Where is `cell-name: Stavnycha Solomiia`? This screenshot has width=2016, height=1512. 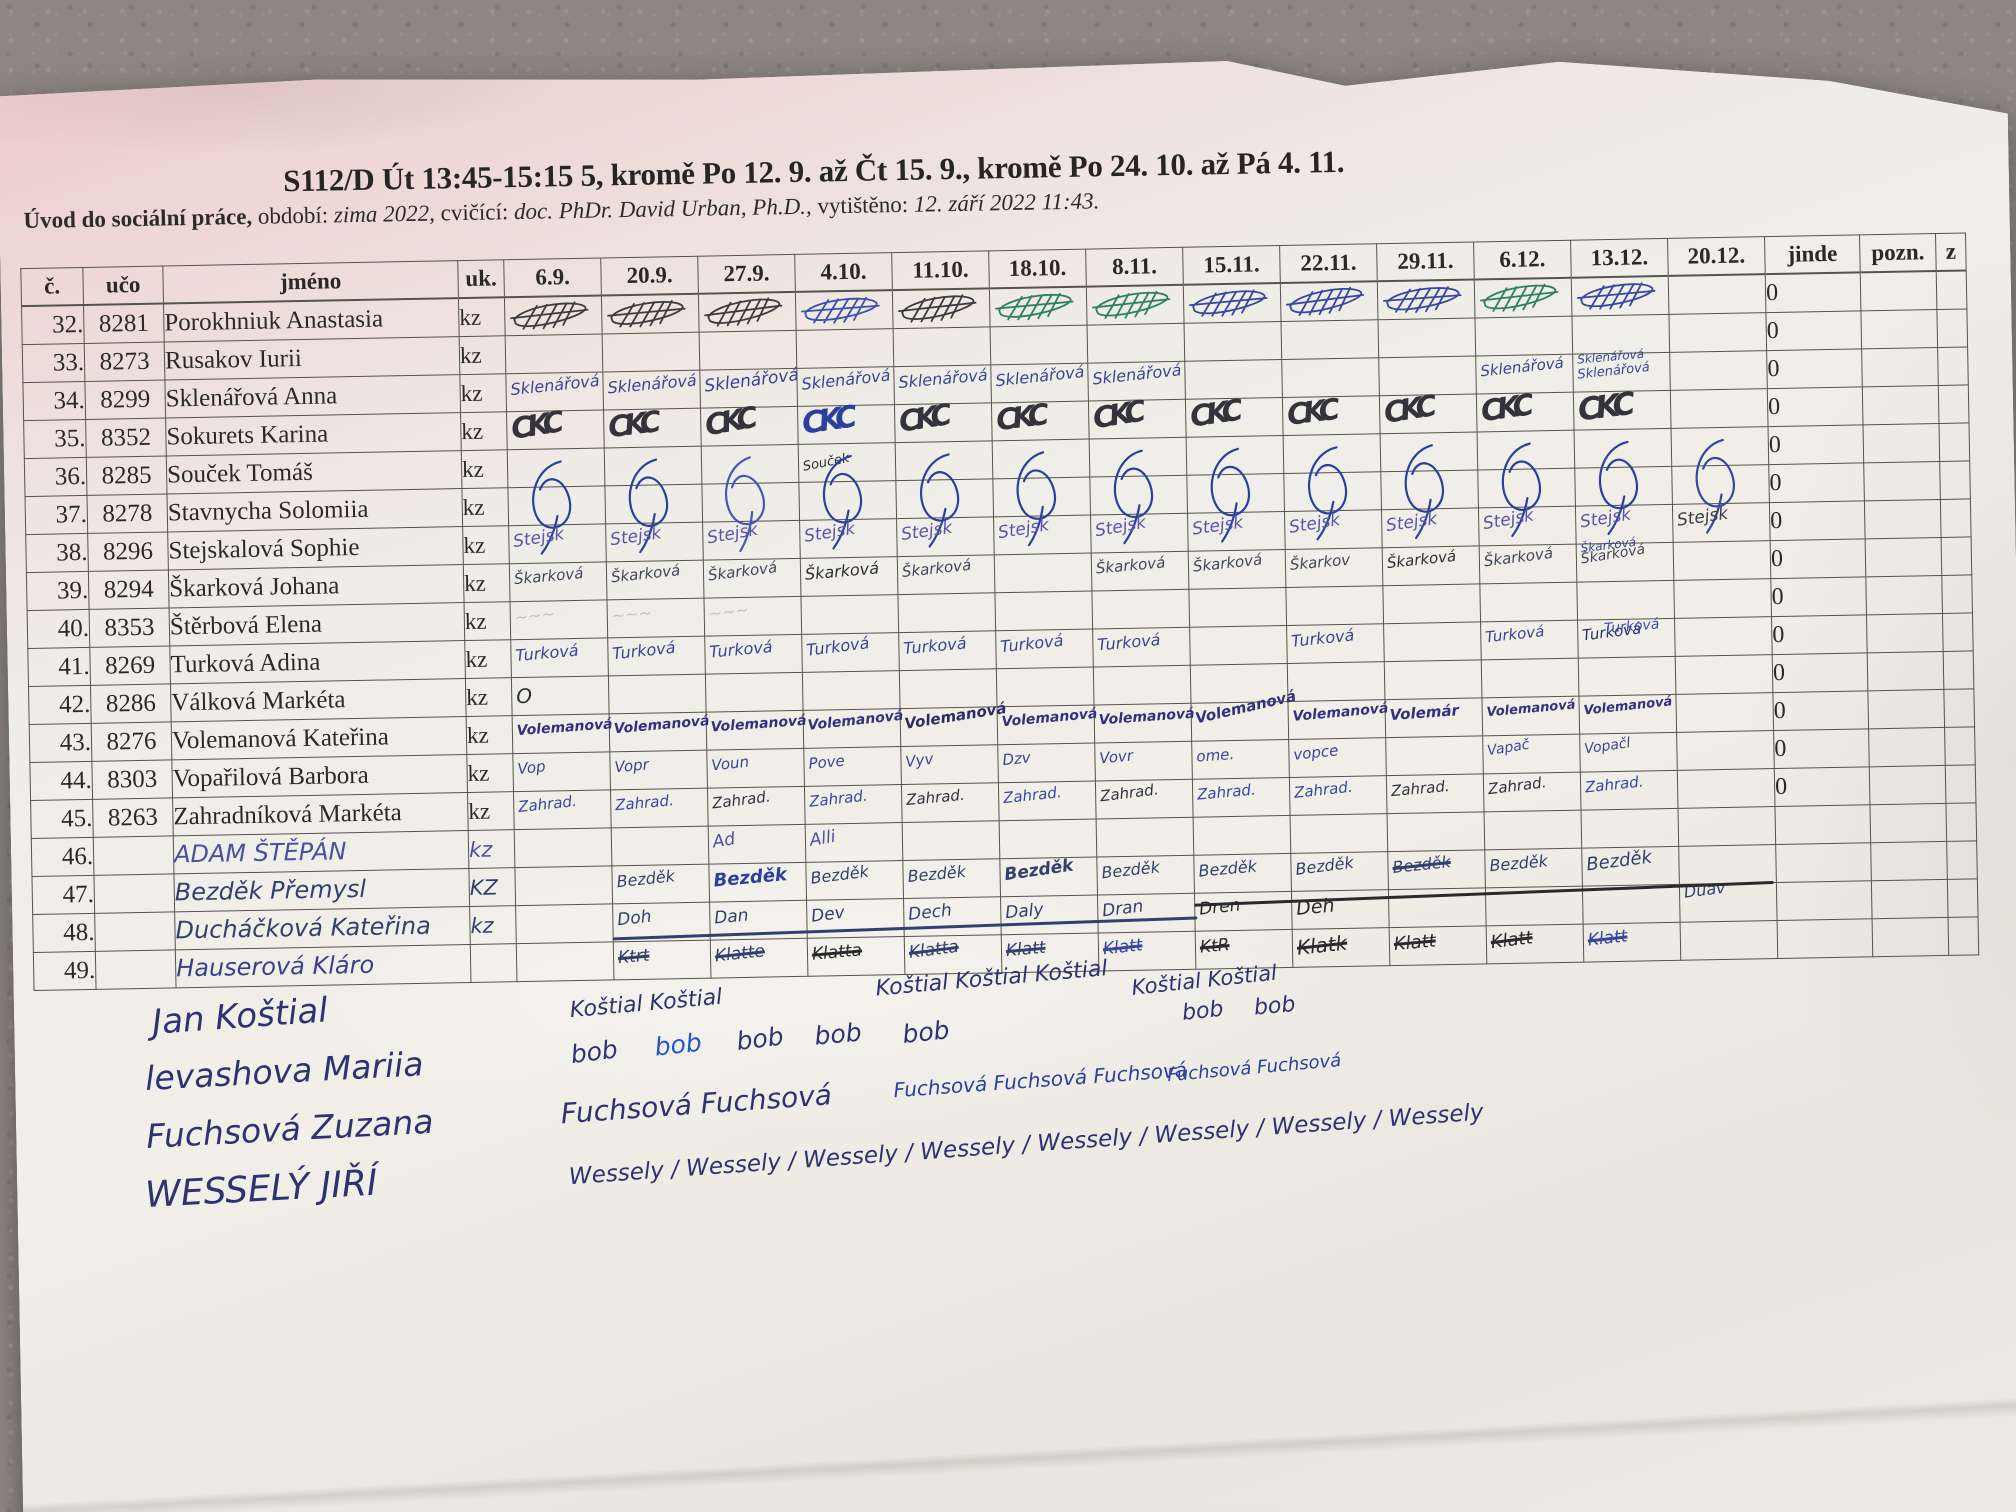 cell-name: Stavnycha Solomiia is located at coordinates (315, 510).